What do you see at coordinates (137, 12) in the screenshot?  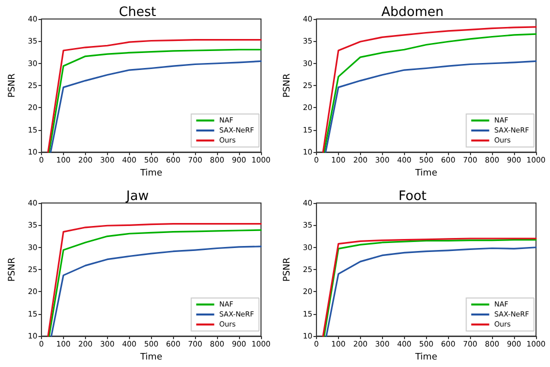 I see `chart-title: Chest` at bounding box center [137, 12].